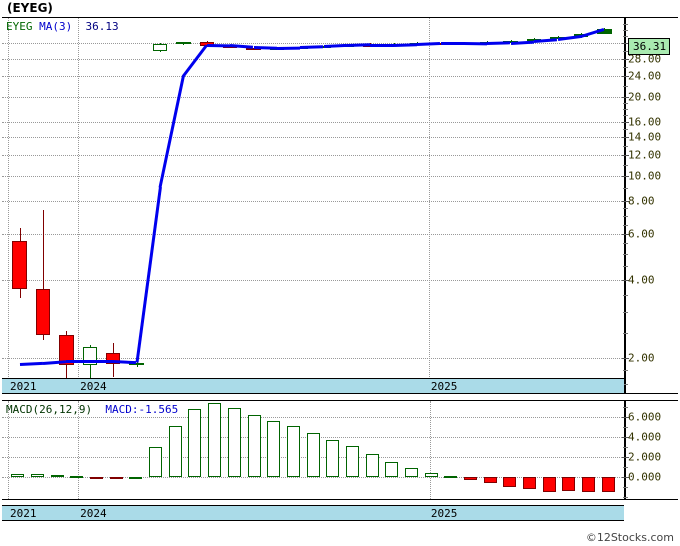 The height and width of the screenshot is (546, 680). I want to click on page-title: (EYEG), so click(30, 8).